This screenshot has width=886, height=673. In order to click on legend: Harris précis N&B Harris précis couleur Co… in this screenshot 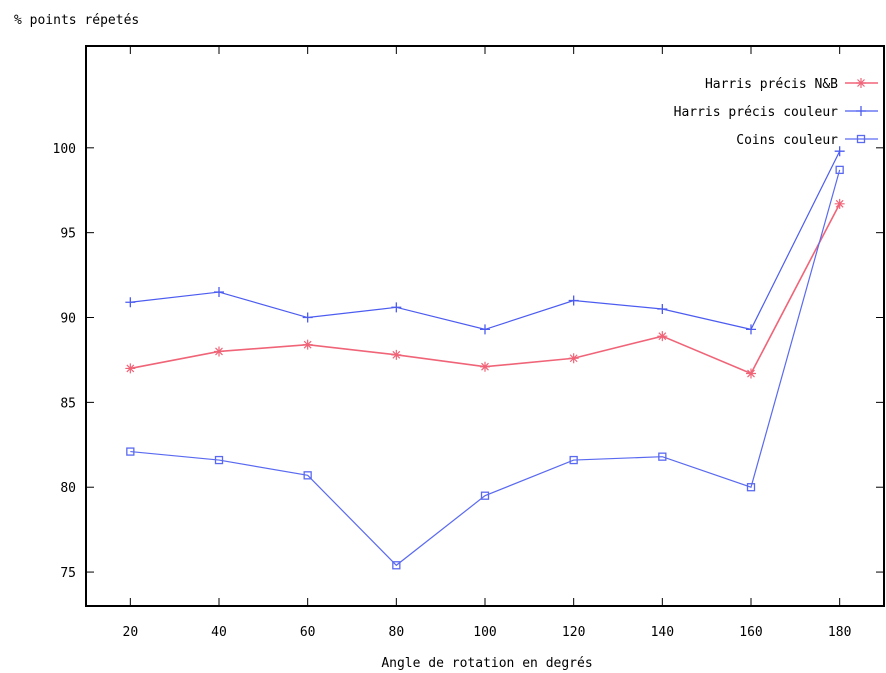, I will do `click(776, 112)`.